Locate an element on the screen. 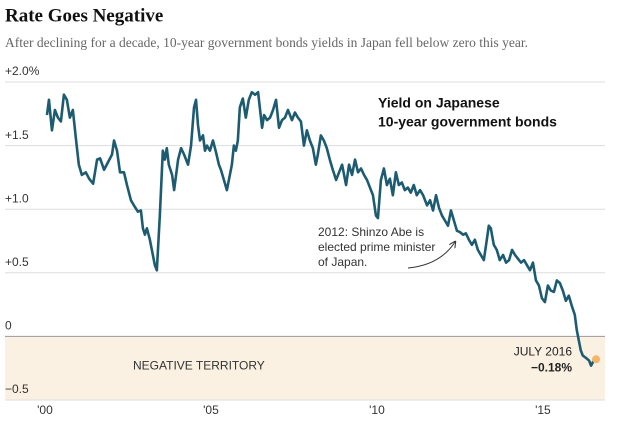 Image resolution: width=617 pixels, height=427 pixels. y-tick-label: +1.0 is located at coordinates (17, 198).